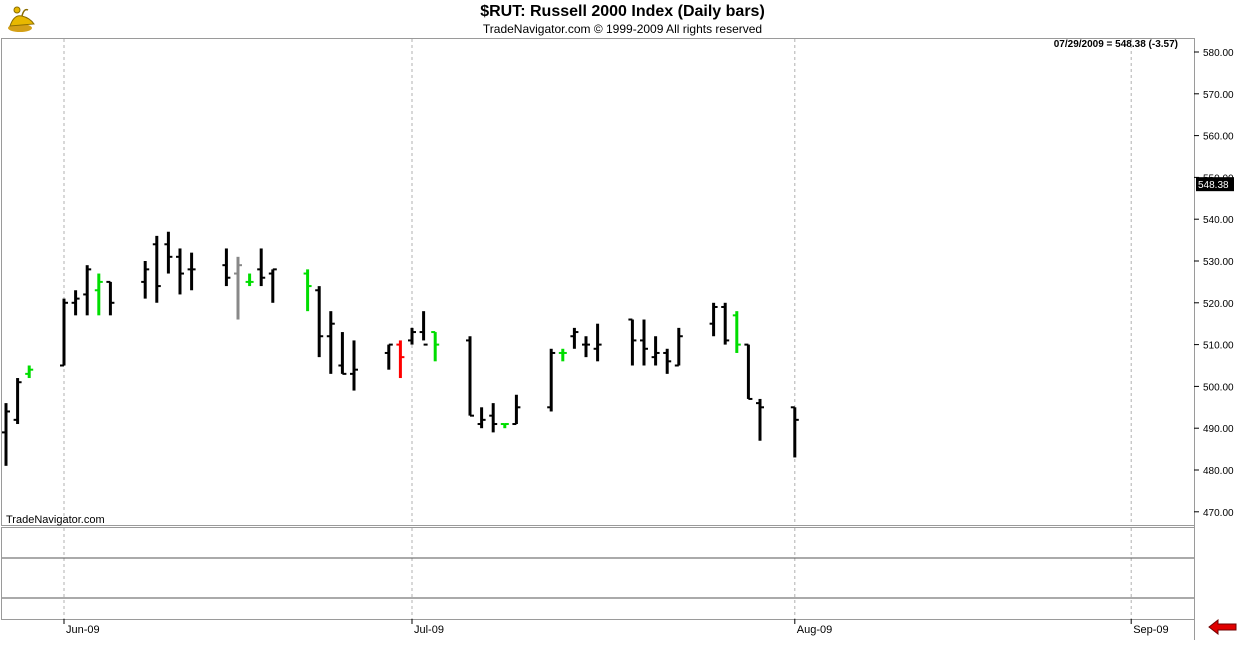 This screenshot has height=645, width=1245. Describe the element at coordinates (1218, 471) in the screenshot. I see `y-tick-label: 480.00` at that location.